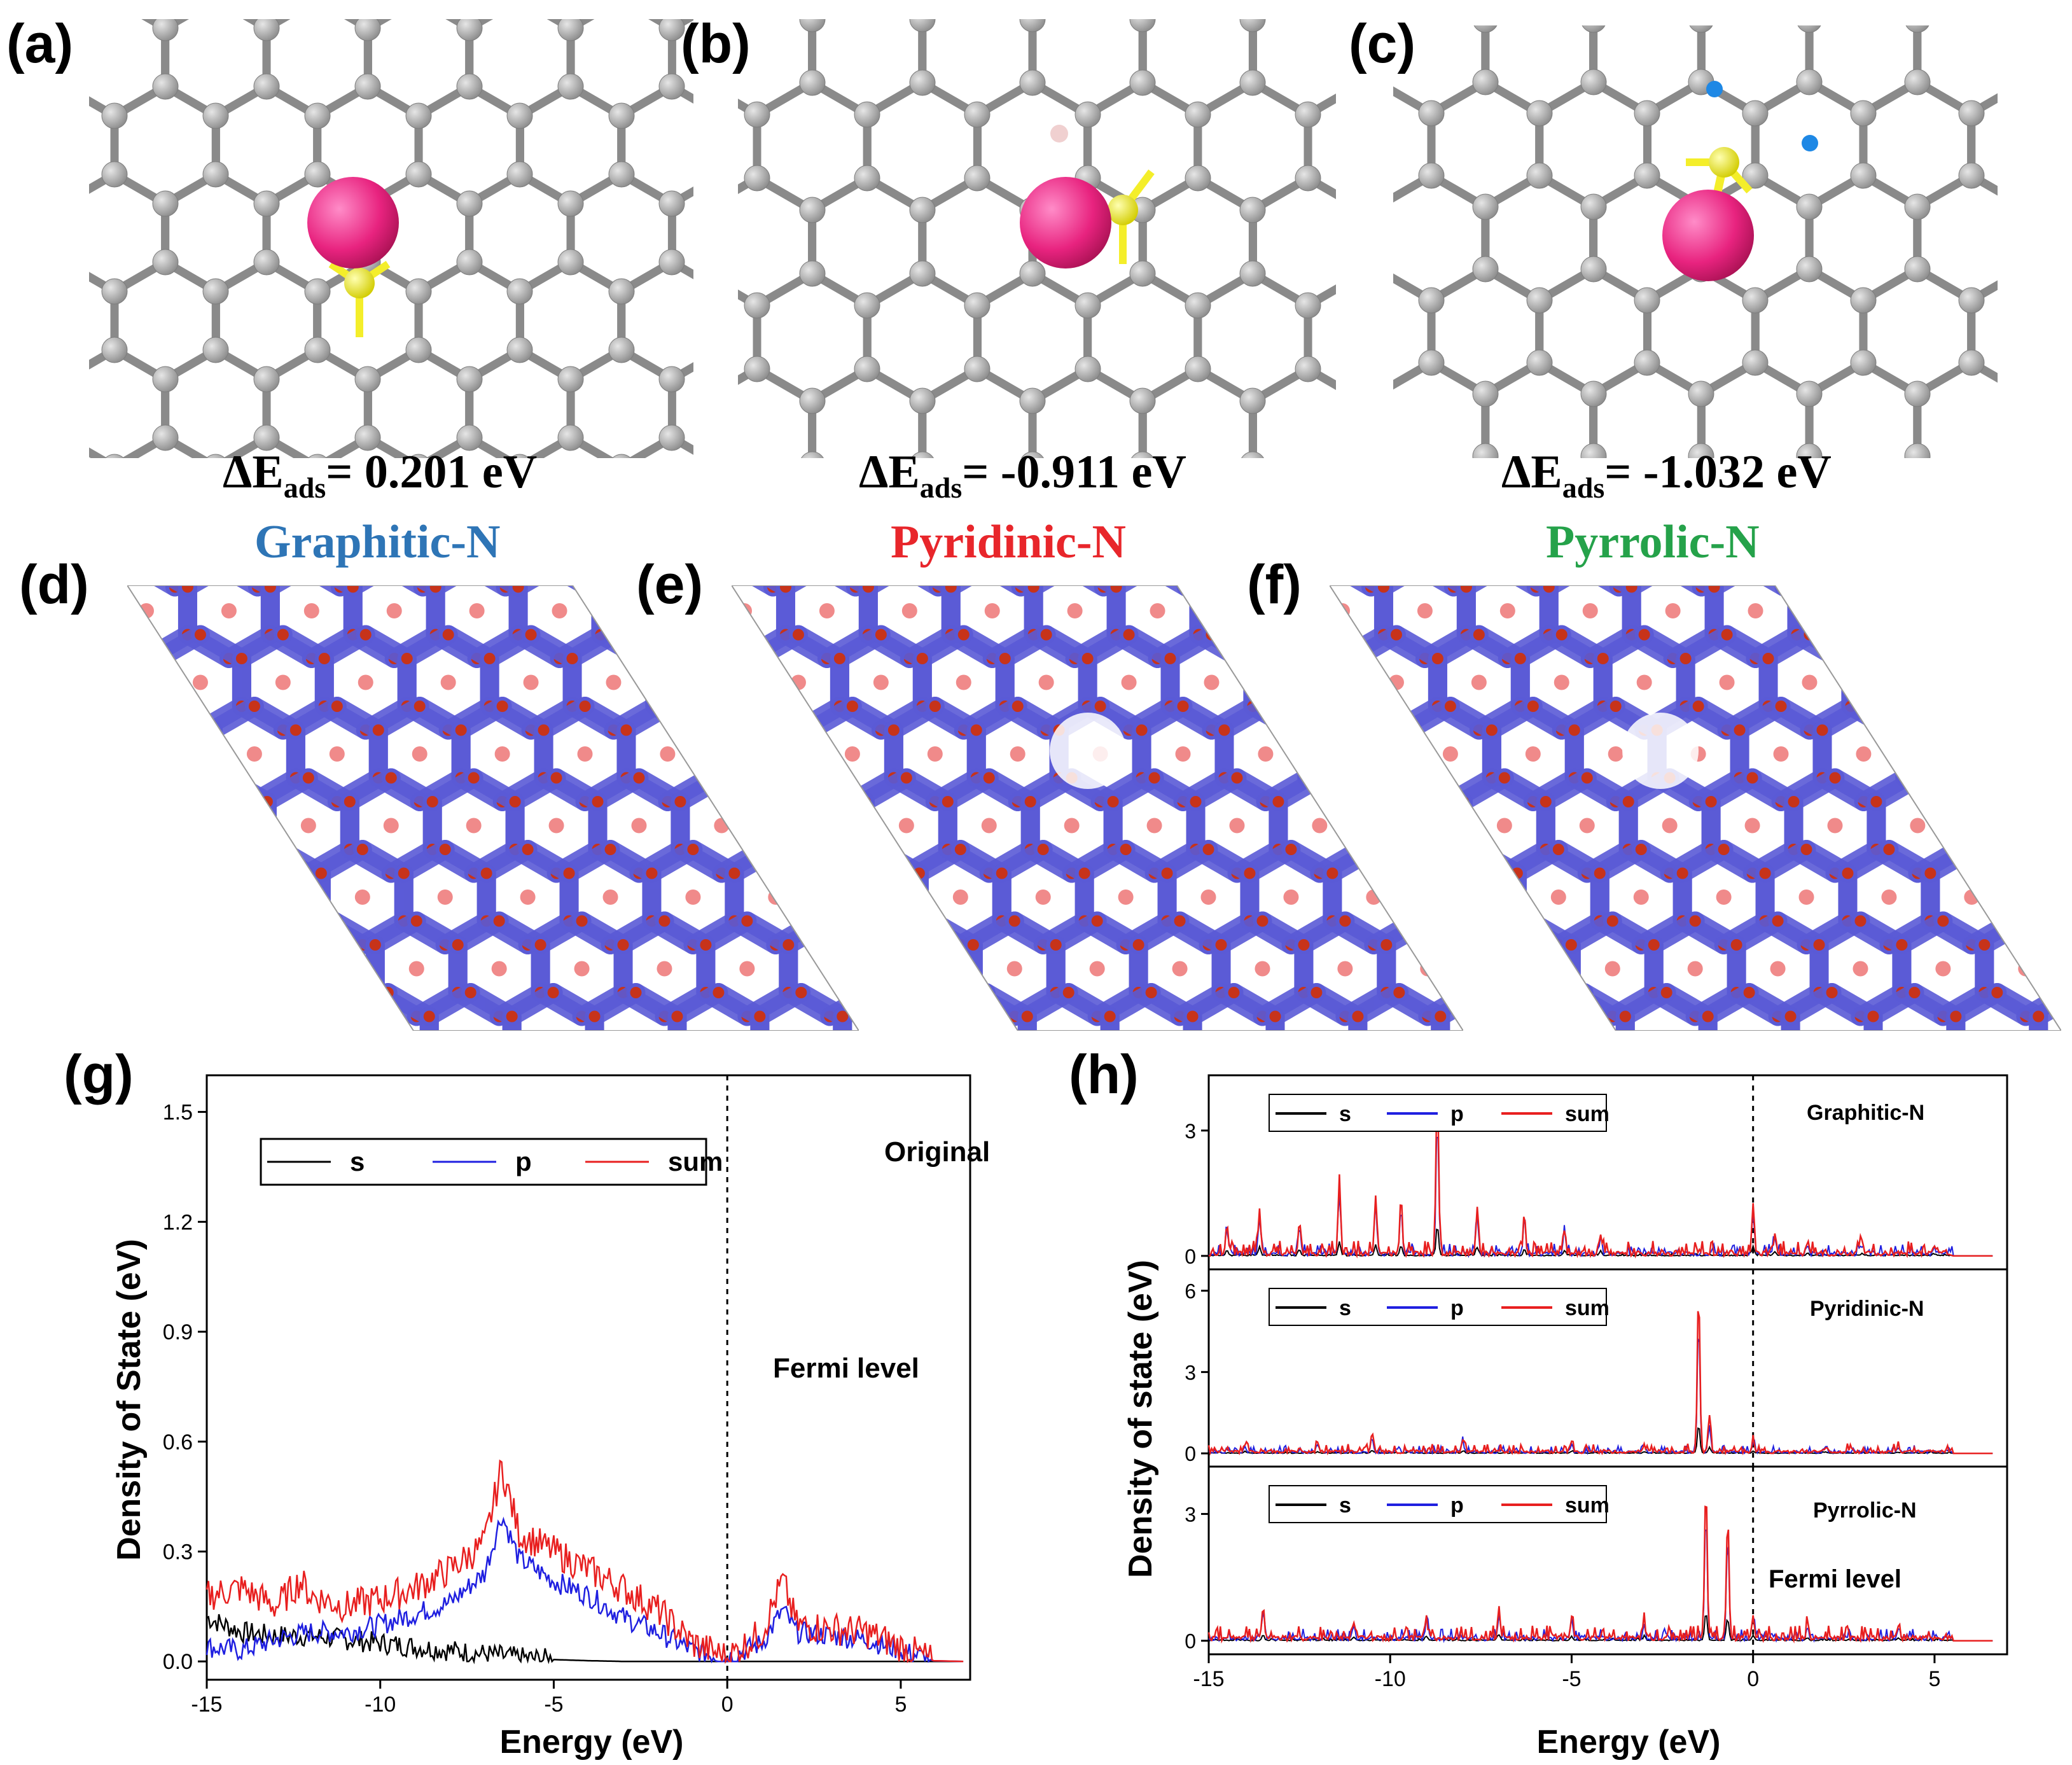 This screenshot has width=2072, height=1765. What do you see at coordinates (1275, 585) in the screenshot?
I see `panel-label-f: (f)` at bounding box center [1275, 585].